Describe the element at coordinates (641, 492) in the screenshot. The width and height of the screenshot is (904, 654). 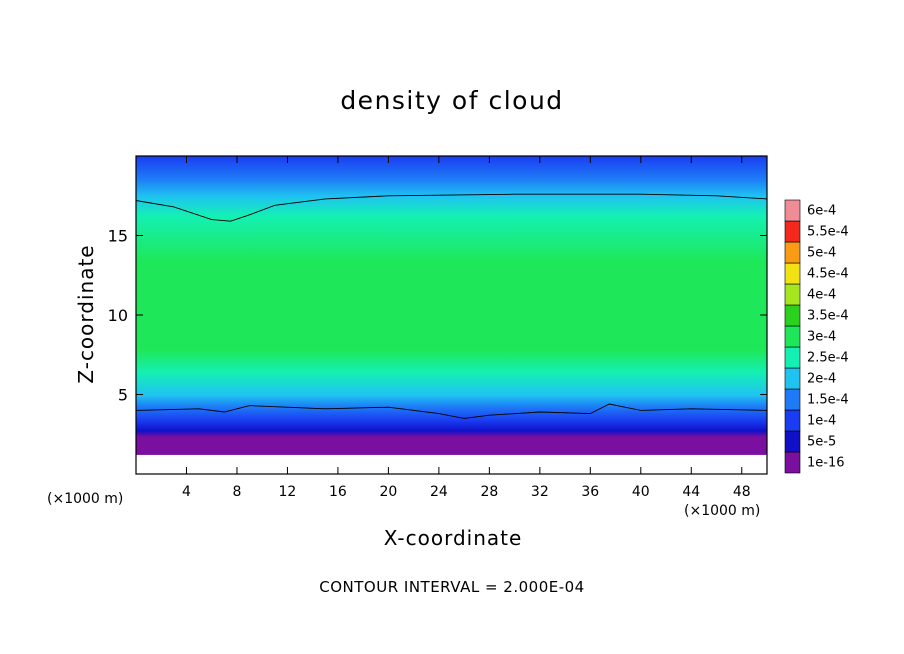
I see `x-tick-label: 40` at that location.